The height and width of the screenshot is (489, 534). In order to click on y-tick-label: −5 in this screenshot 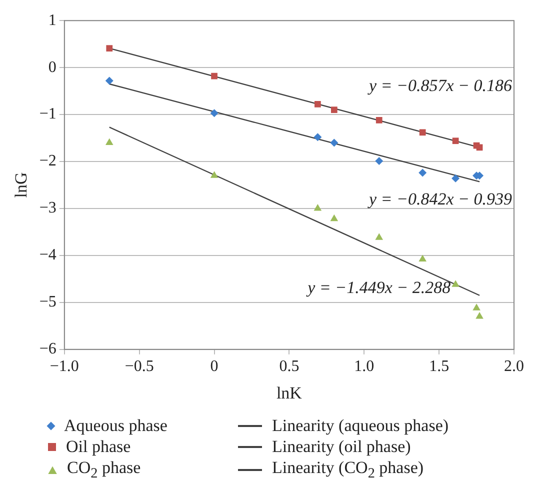, I will do `click(47, 302)`.